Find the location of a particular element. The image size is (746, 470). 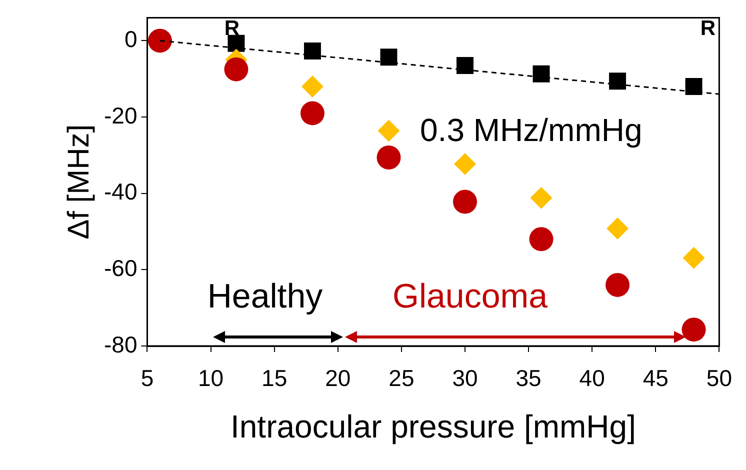

x-tick-label: 40 is located at coordinates (592, 378).